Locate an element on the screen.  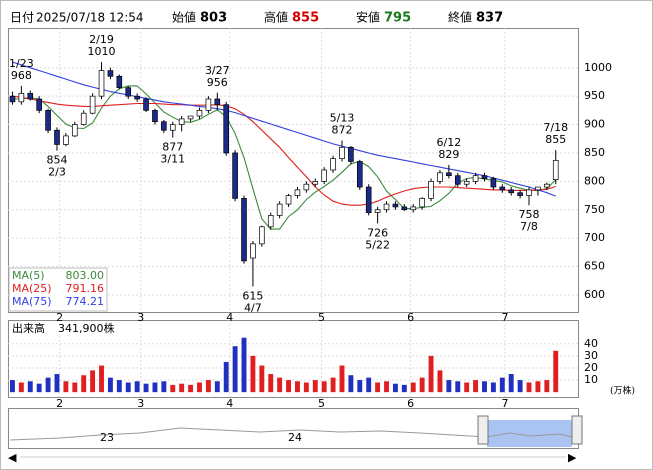
volume-legend-box is located at coordinates (64, 328).